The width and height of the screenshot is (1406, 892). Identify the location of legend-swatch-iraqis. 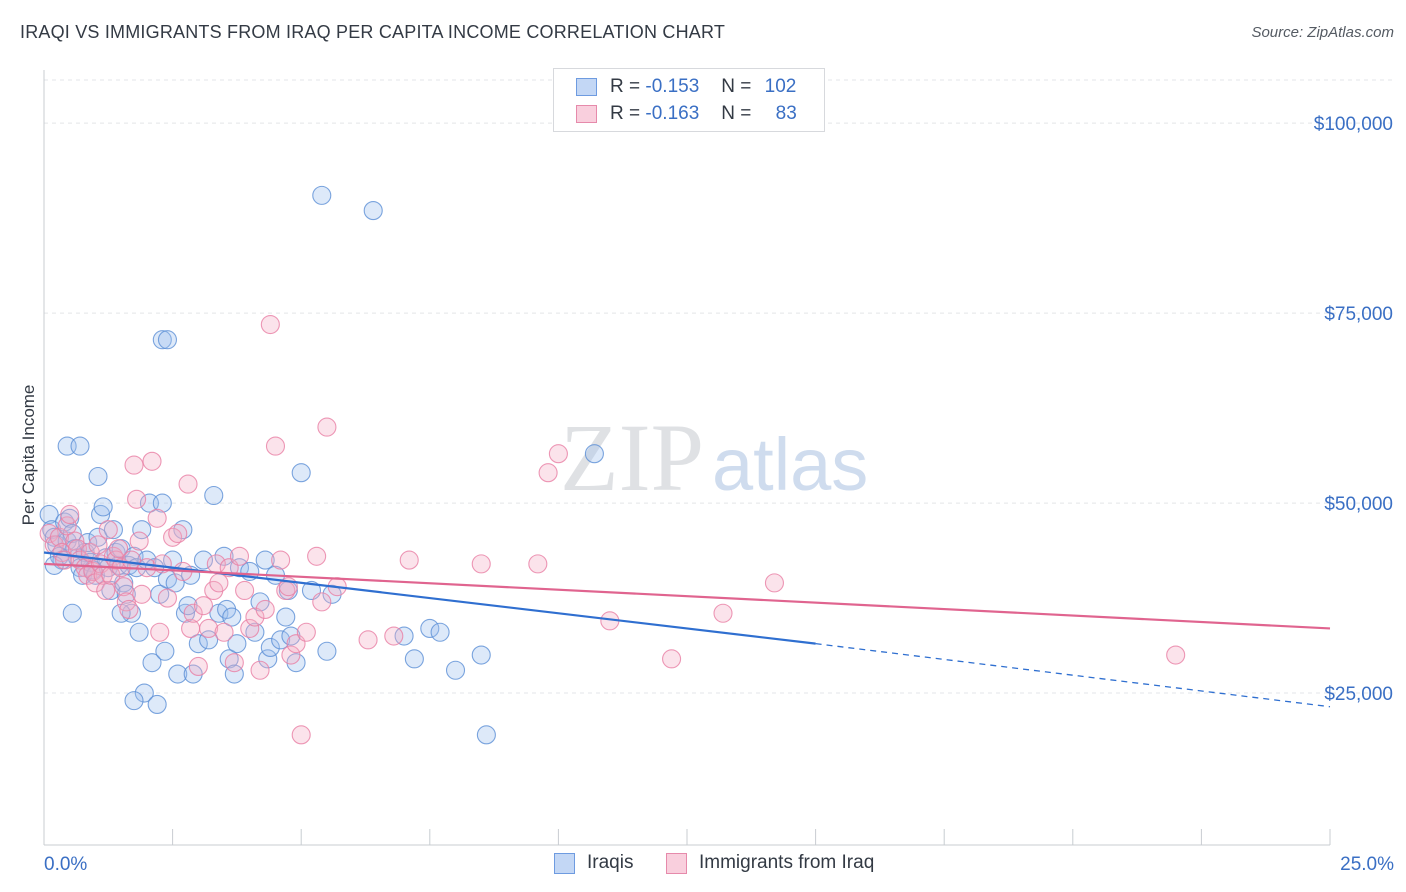
(564, 863).